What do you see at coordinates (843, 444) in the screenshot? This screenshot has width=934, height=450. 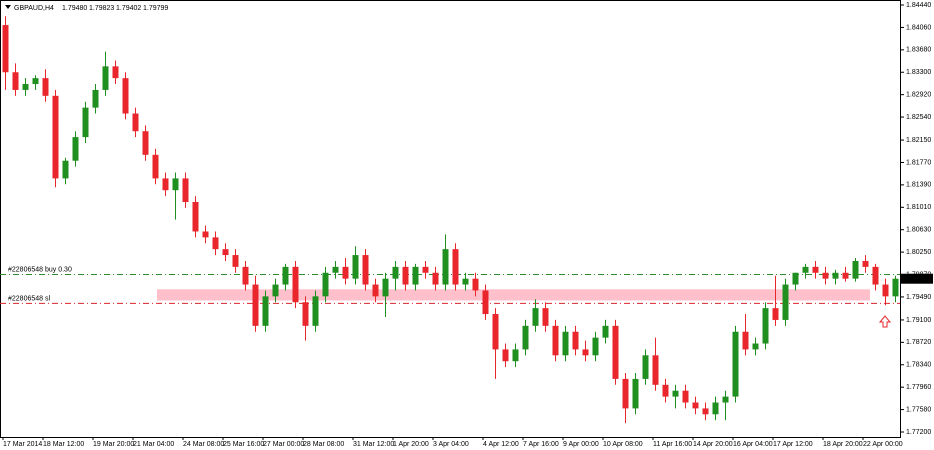 I see `x-tick-label: 18 Apr 20:00` at bounding box center [843, 444].